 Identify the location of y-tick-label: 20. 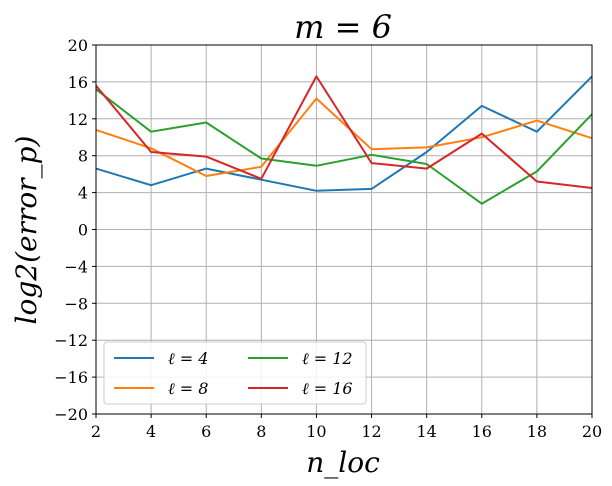
(78, 45).